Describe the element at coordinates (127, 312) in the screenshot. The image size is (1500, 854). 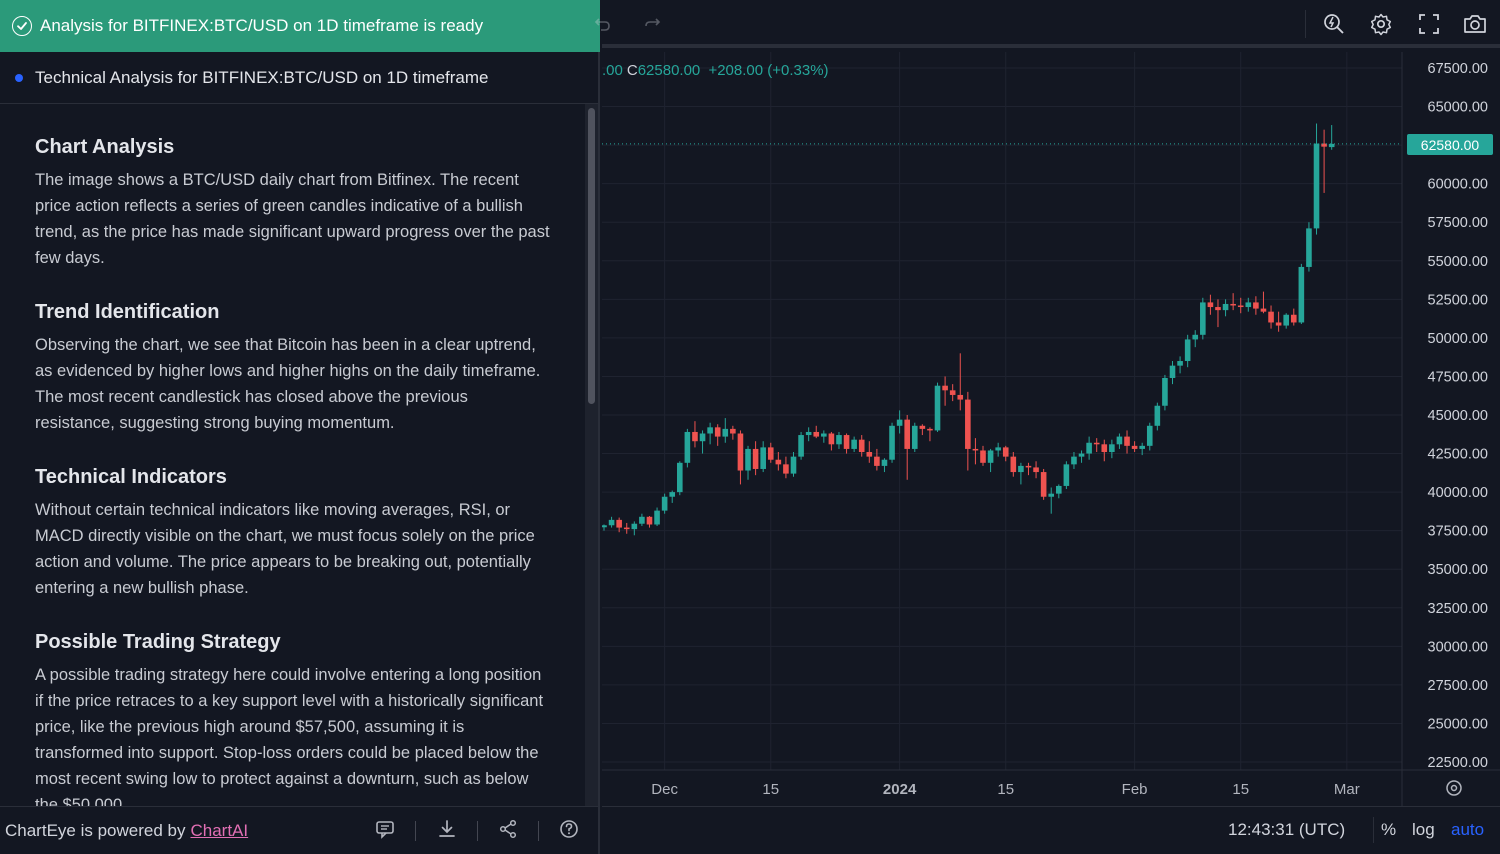
I see `section-title: Trend Identification` at that location.